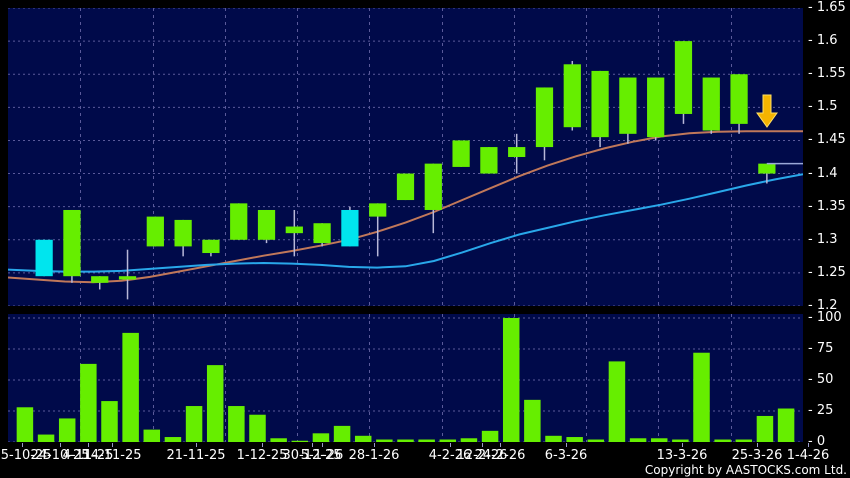  What do you see at coordinates (262, 455) in the screenshot?
I see `date-axis-tick: 1-12-25` at bounding box center [262, 455].